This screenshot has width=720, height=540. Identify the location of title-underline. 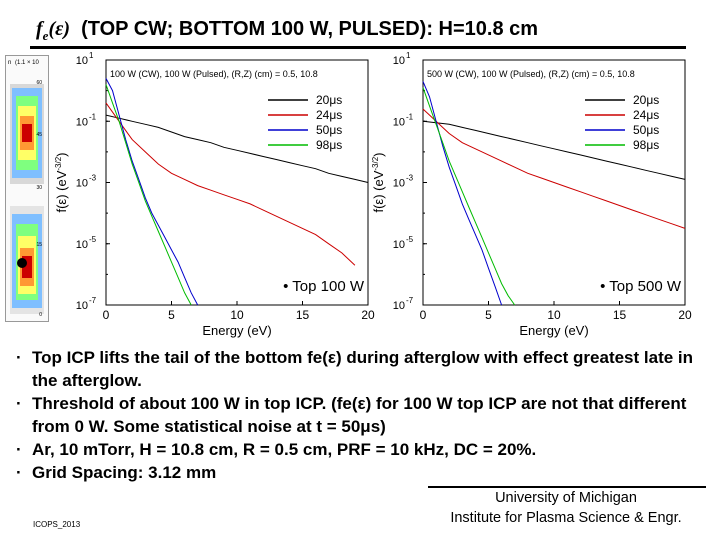
(358, 47).